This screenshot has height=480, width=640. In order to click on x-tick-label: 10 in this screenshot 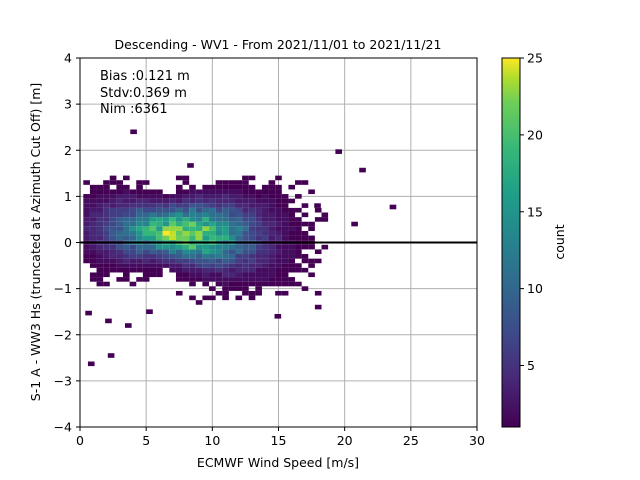, I will do `click(212, 440)`.